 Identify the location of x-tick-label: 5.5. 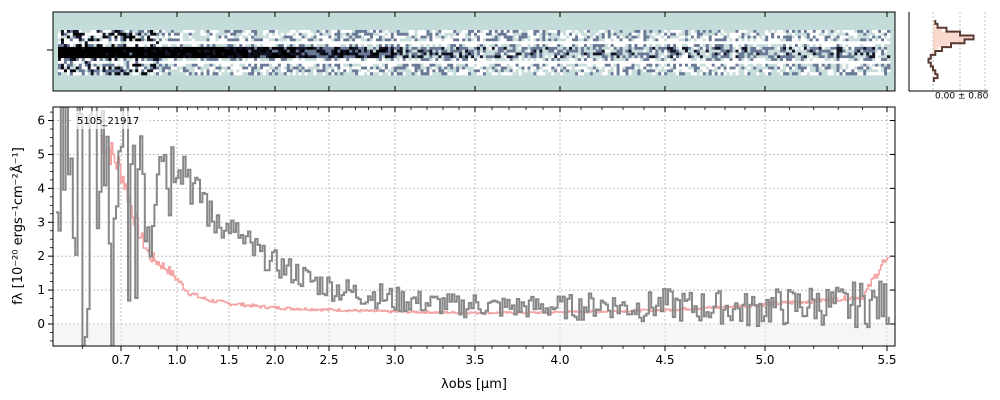
(886, 360).